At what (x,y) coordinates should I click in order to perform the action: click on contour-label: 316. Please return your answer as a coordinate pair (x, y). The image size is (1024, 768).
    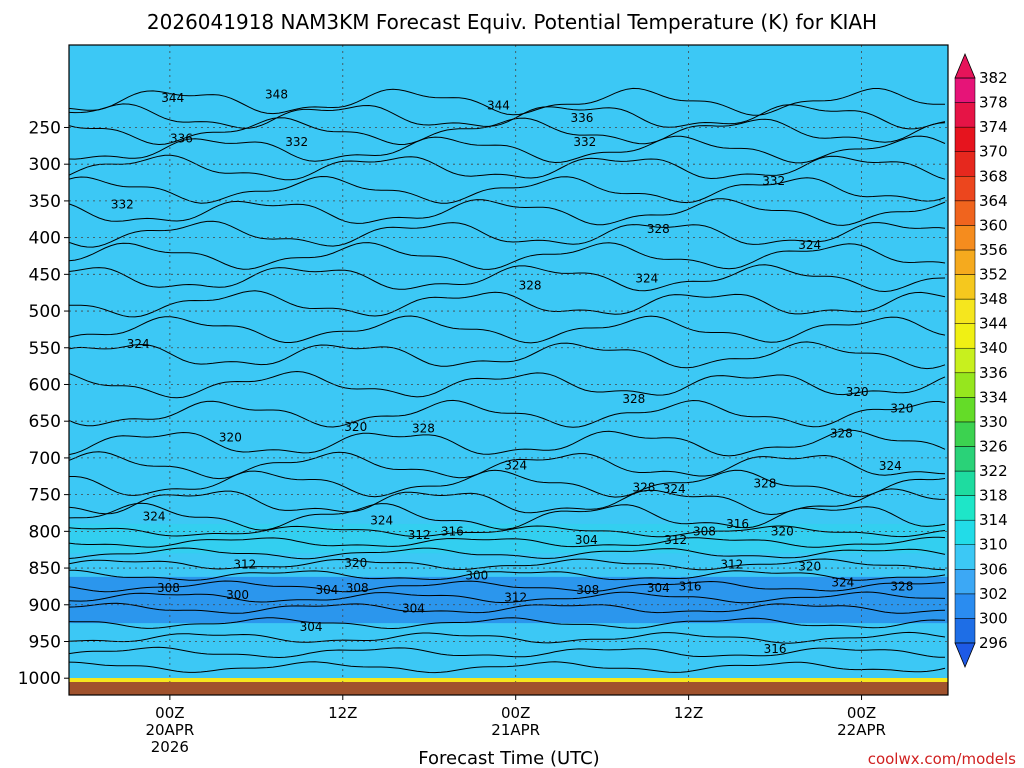
    Looking at the image, I should click on (775, 649).